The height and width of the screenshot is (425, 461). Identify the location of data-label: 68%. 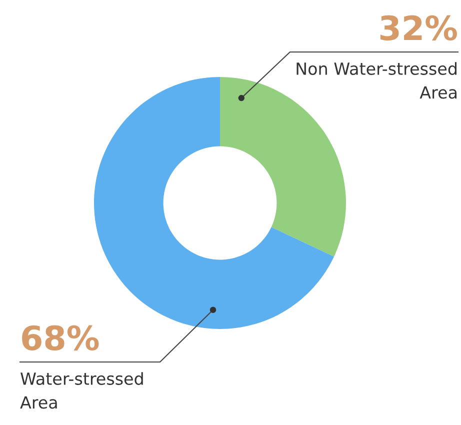
(60, 337).